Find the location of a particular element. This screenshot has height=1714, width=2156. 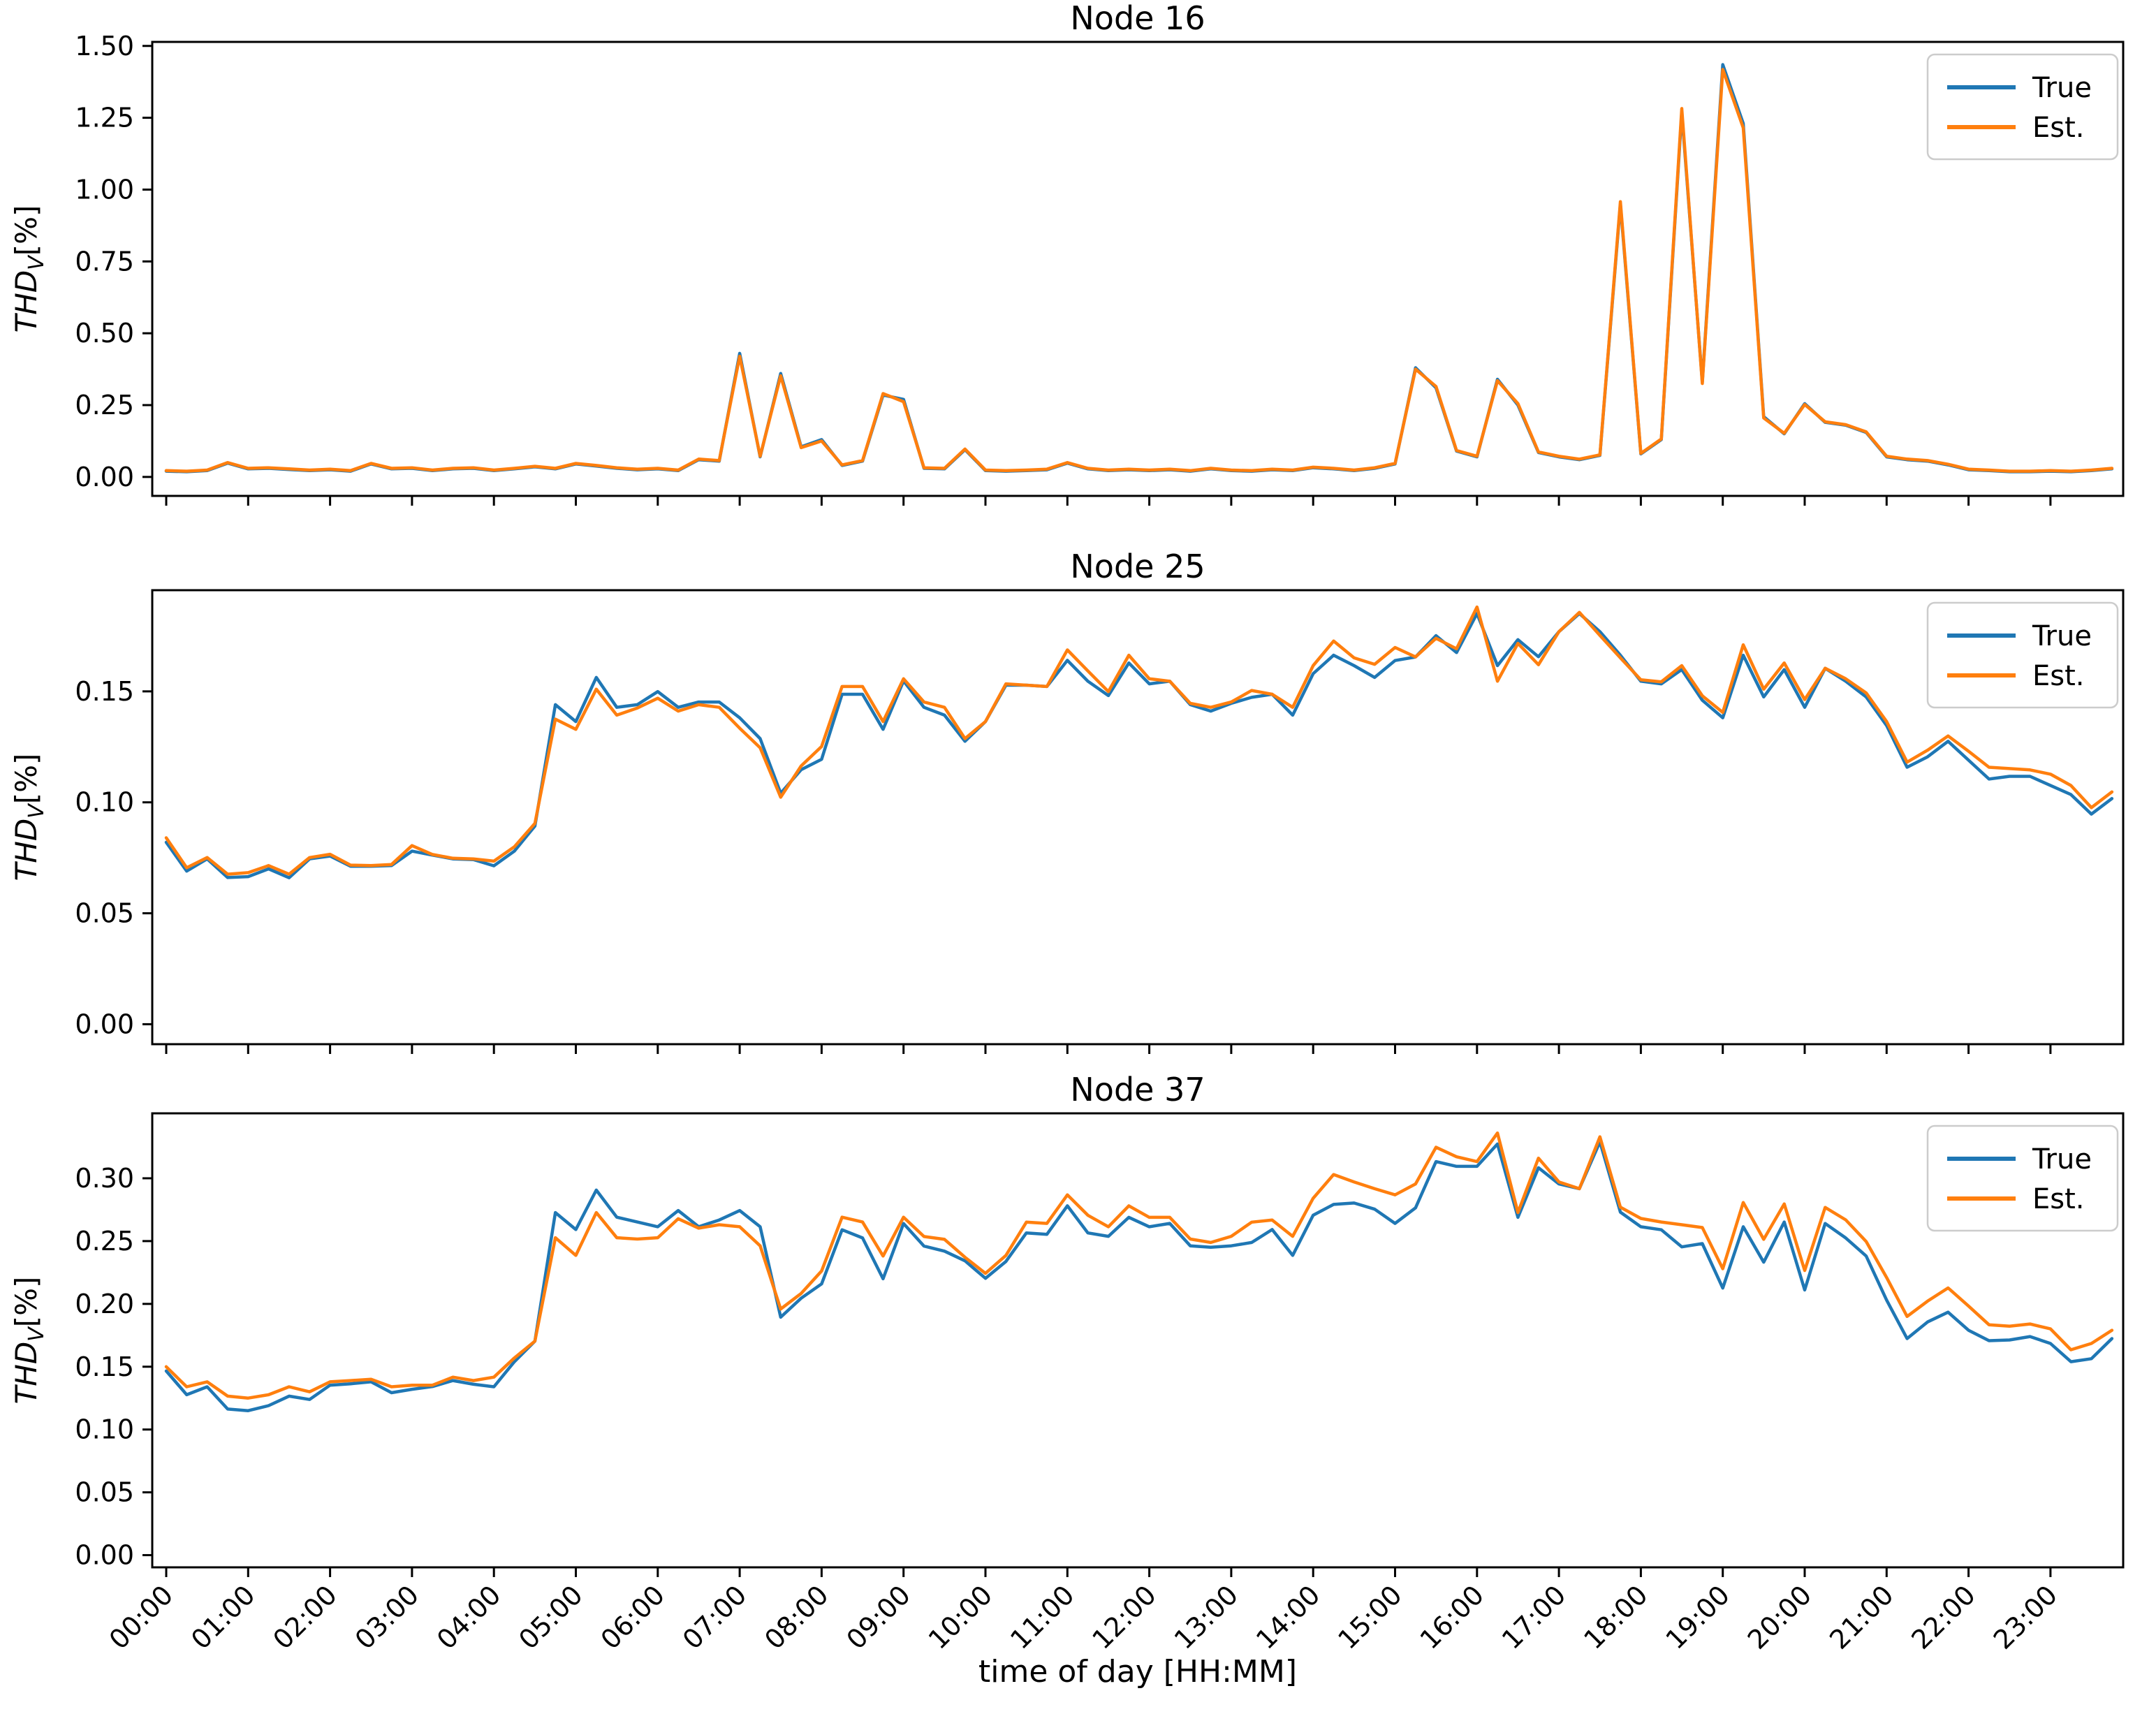

x-tick-label: 11:00 is located at coordinates (1042, 1617).